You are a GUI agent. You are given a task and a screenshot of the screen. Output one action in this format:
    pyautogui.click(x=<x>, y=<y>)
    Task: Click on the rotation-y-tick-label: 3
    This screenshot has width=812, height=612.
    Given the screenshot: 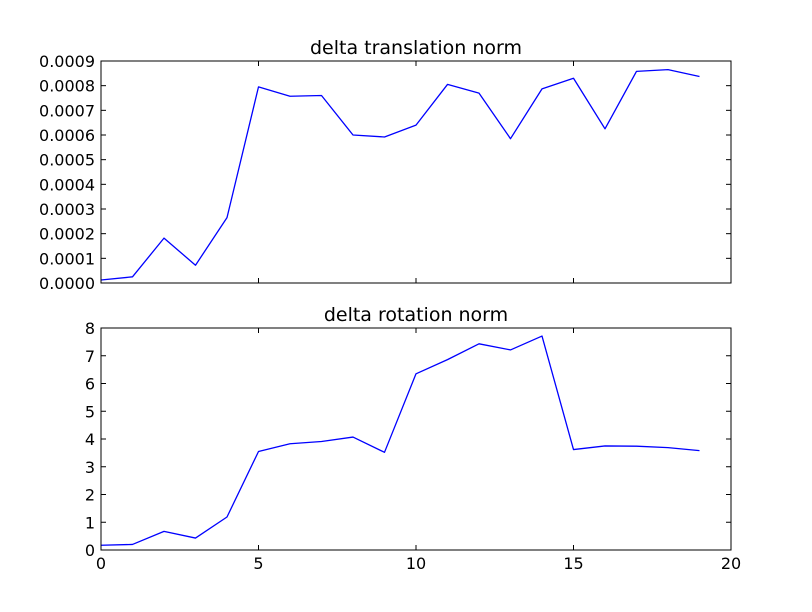 What is the action you would take?
    pyautogui.click(x=90, y=467)
    